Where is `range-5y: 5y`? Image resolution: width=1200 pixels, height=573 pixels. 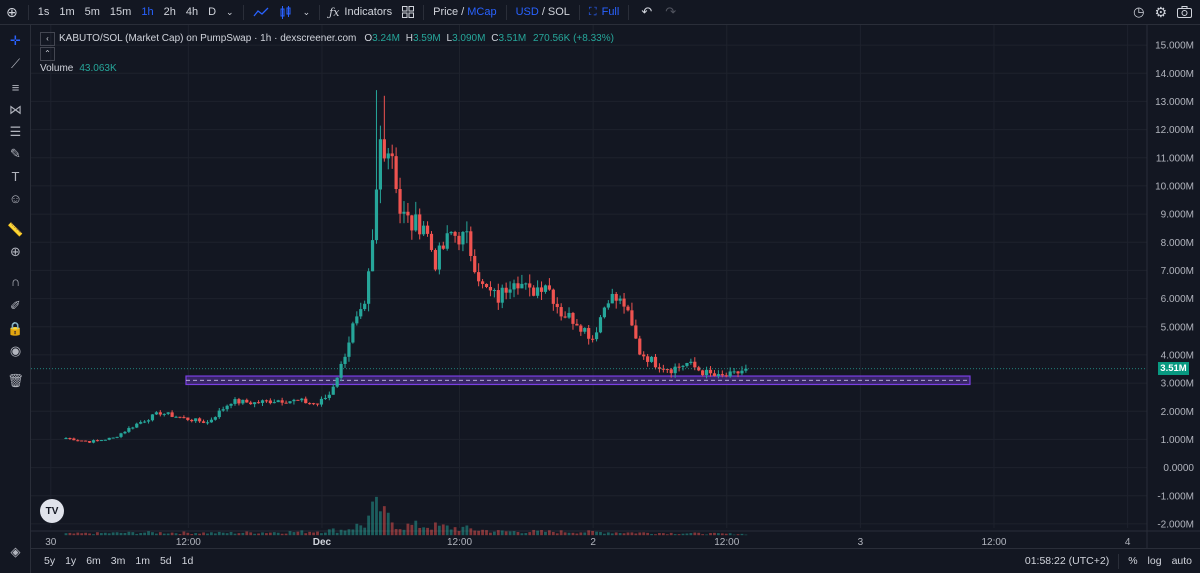
range-5y: 5y is located at coordinates (50, 561).